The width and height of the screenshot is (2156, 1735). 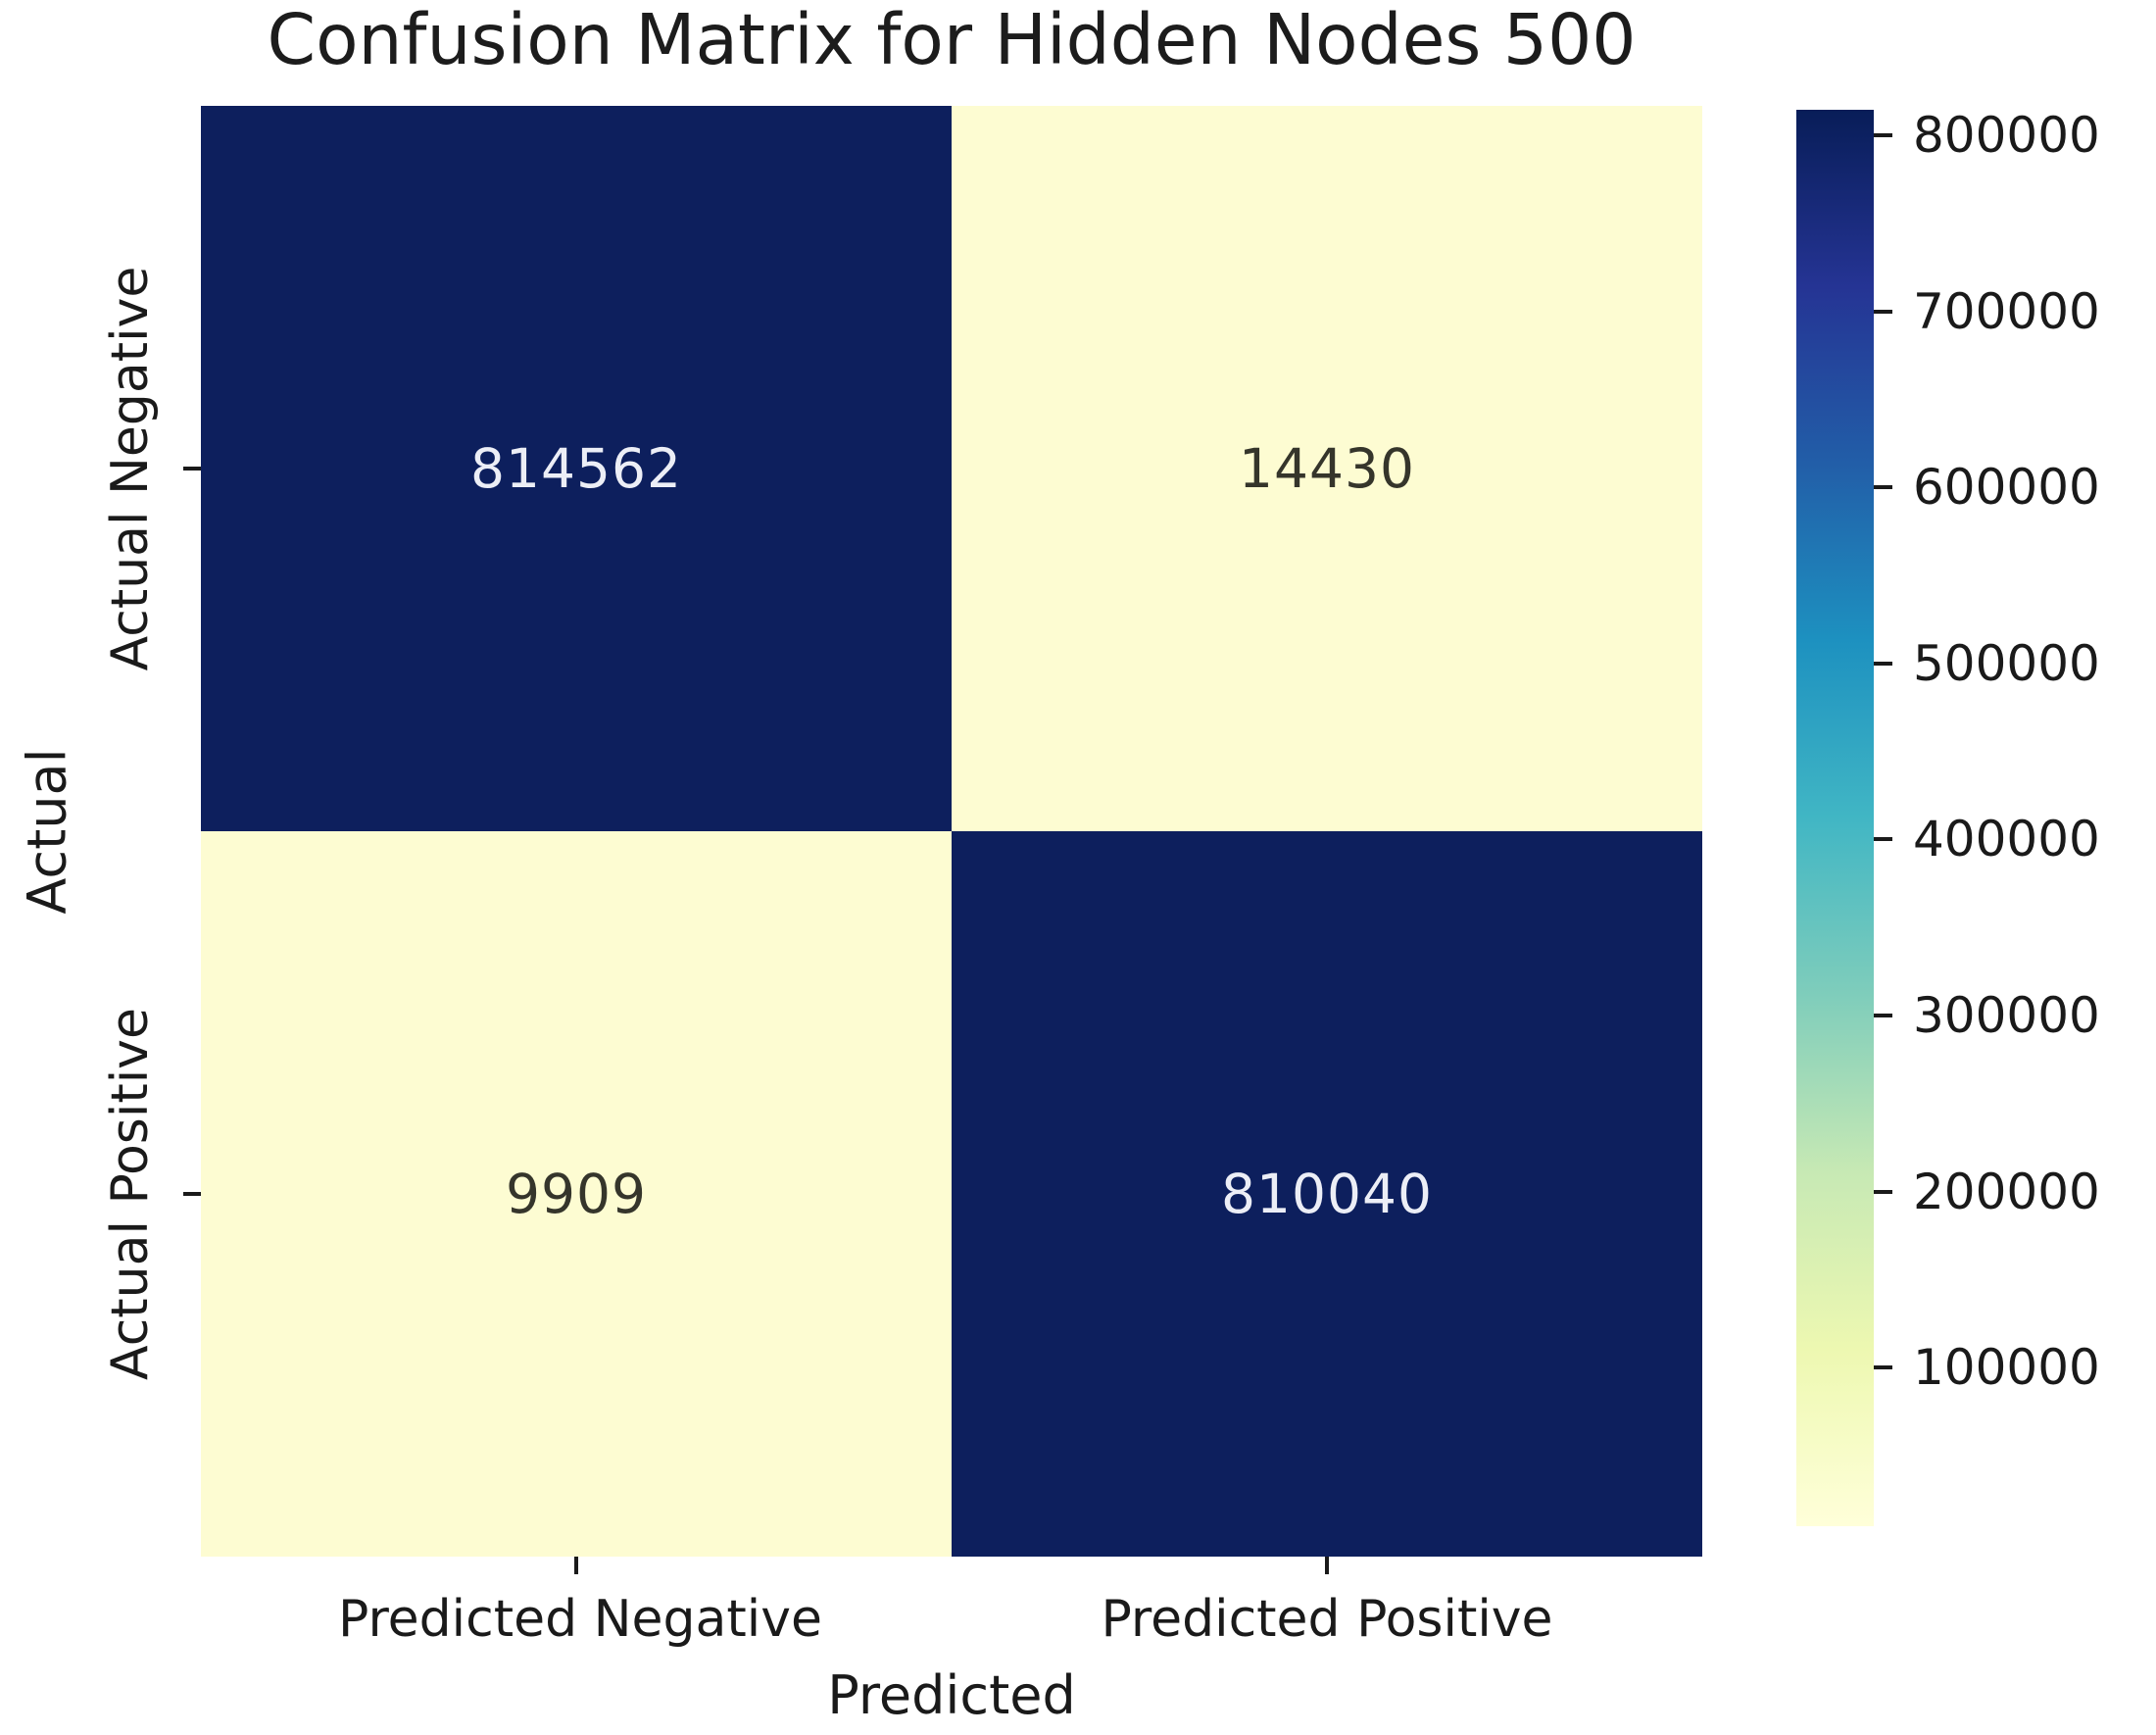 What do you see at coordinates (47, 831) in the screenshot?
I see `y-axis-label: Actual` at bounding box center [47, 831].